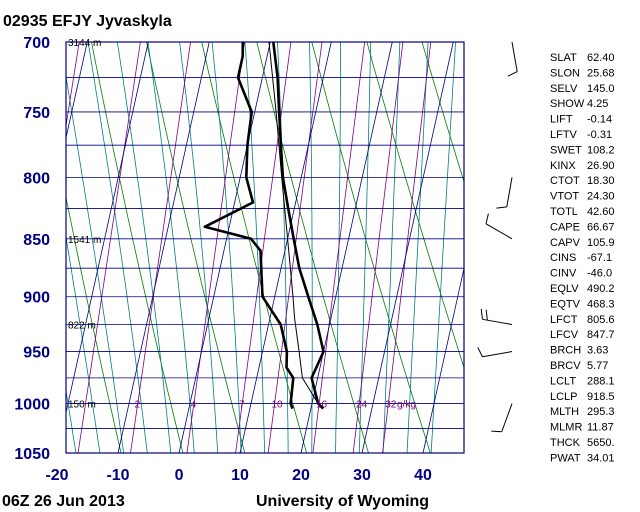 This screenshot has width=640, height=512. What do you see at coordinates (565, 181) in the screenshot?
I see `index-name: CTOT` at bounding box center [565, 181].